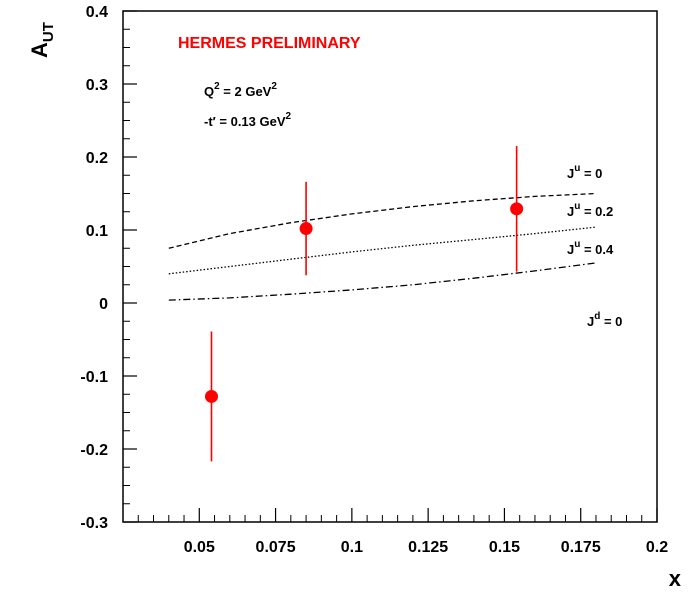 This screenshot has height=592, width=688. What do you see at coordinates (97, 231) in the screenshot?
I see `y-tick-label: 0.1` at bounding box center [97, 231].